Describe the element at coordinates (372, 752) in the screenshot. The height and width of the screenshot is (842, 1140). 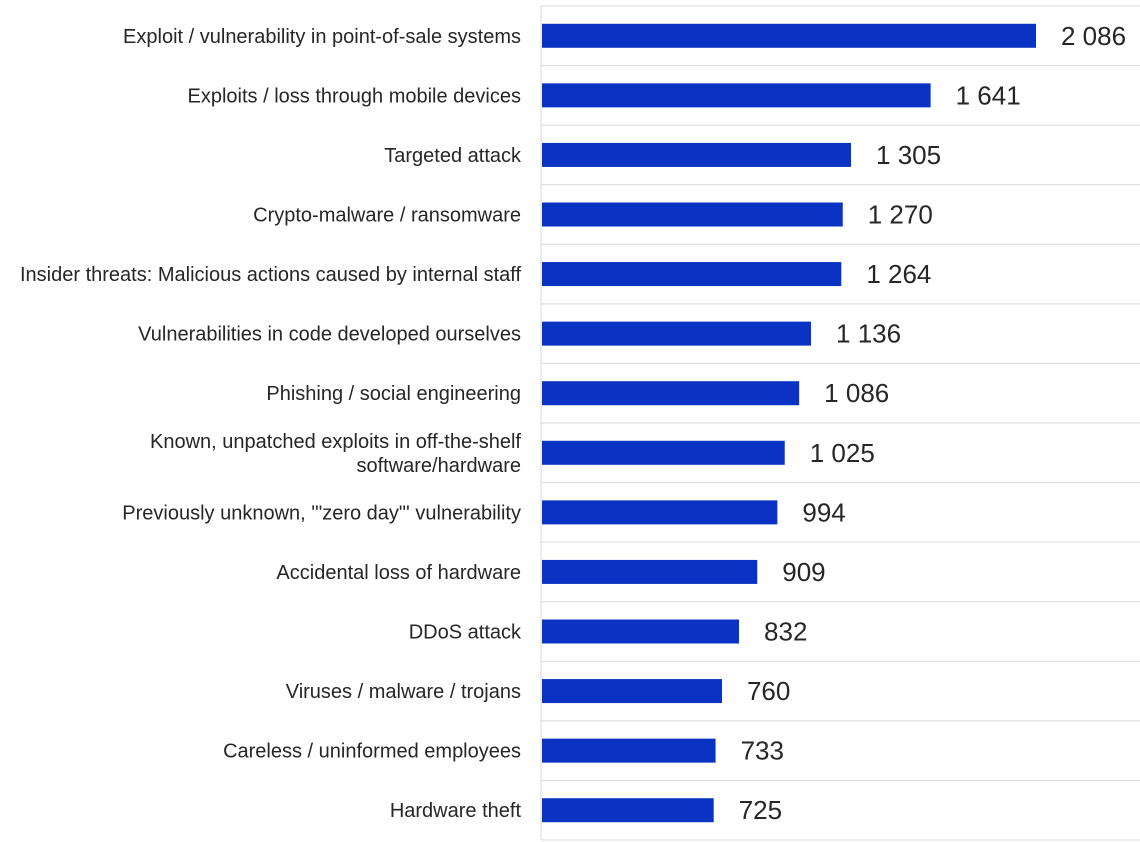
I see `category-label: Careless / uninformed employees` at that location.